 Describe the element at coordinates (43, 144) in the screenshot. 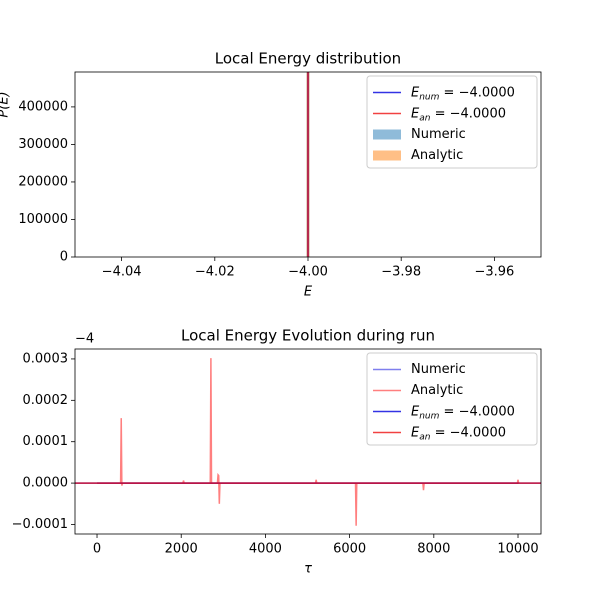

I see `y-tick-label: 300000` at that location.